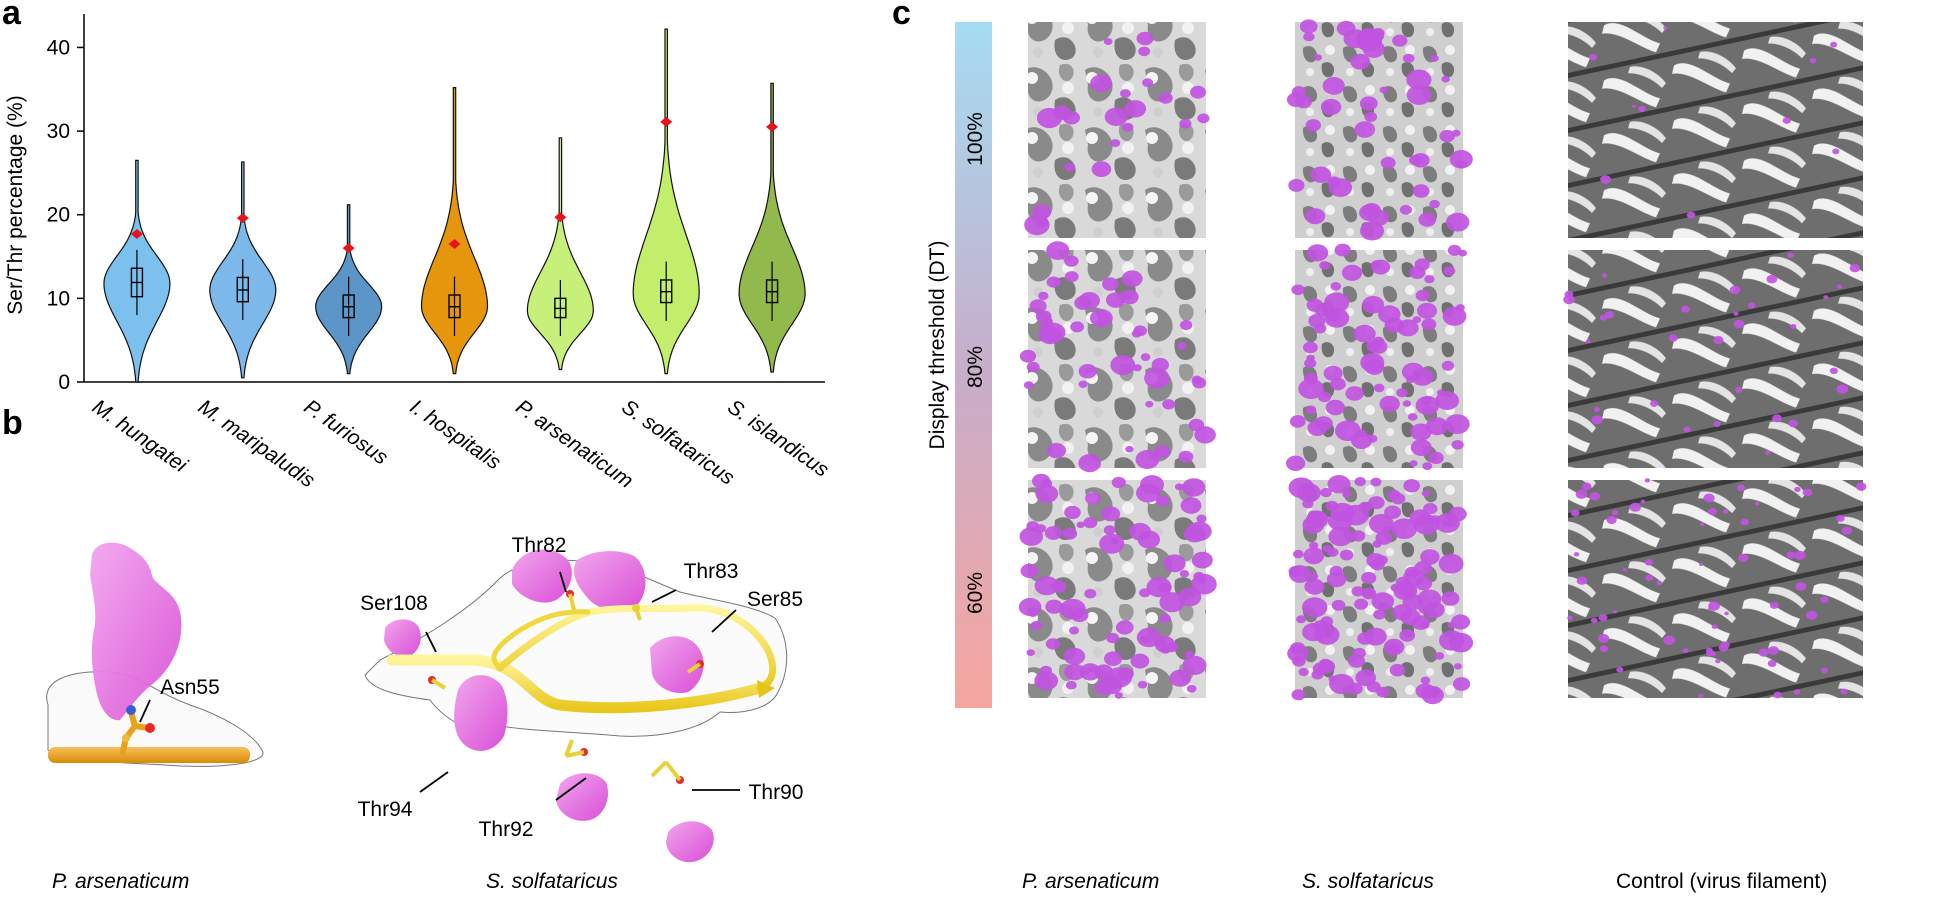 This screenshot has width=1937, height=901. Describe the element at coordinates (772, 126) in the screenshot. I see `highlight-marker` at that location.